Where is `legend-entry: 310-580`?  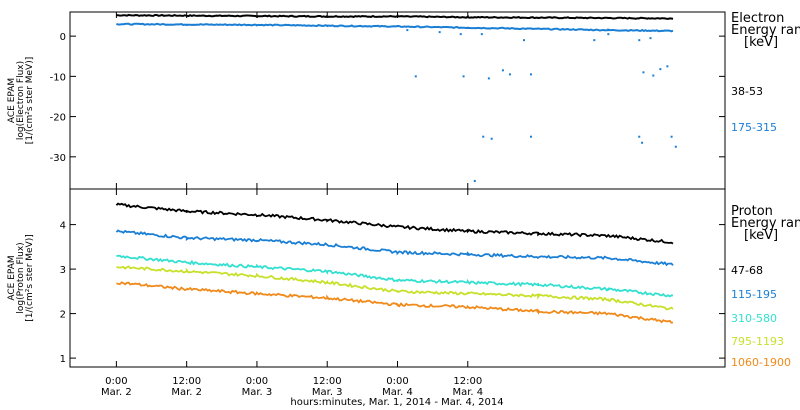 legend-entry: 310-580 is located at coordinates (754, 318).